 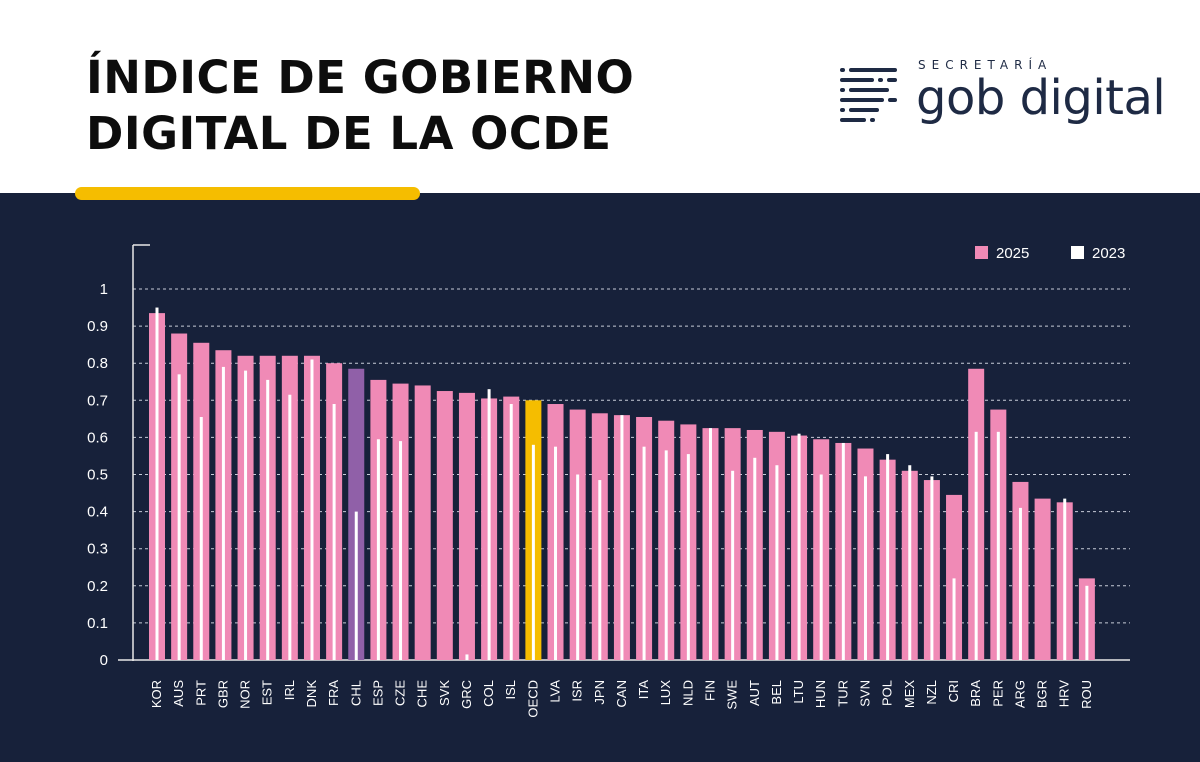 I want to click on x-tick-label: NZL, so click(x=931, y=692).